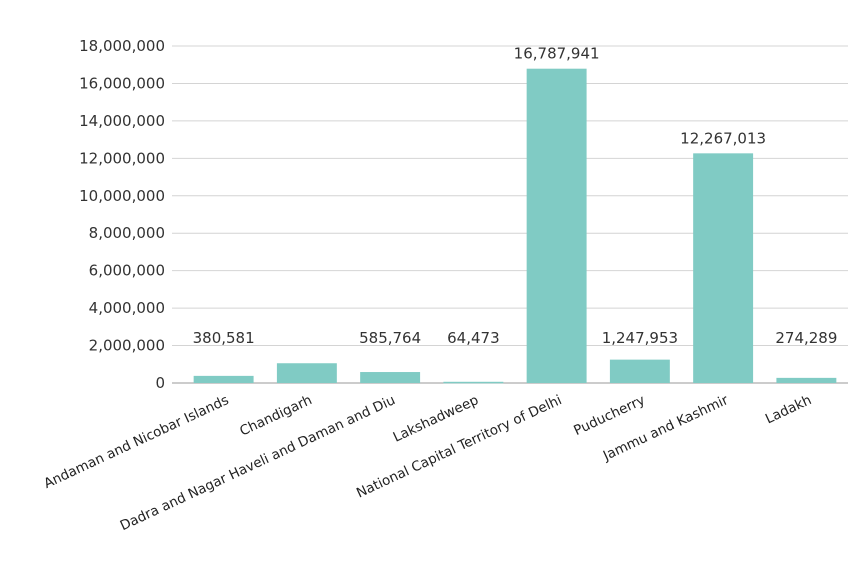  What do you see at coordinates (160, 383) in the screenshot?
I see `y-tick-label: 0` at bounding box center [160, 383].